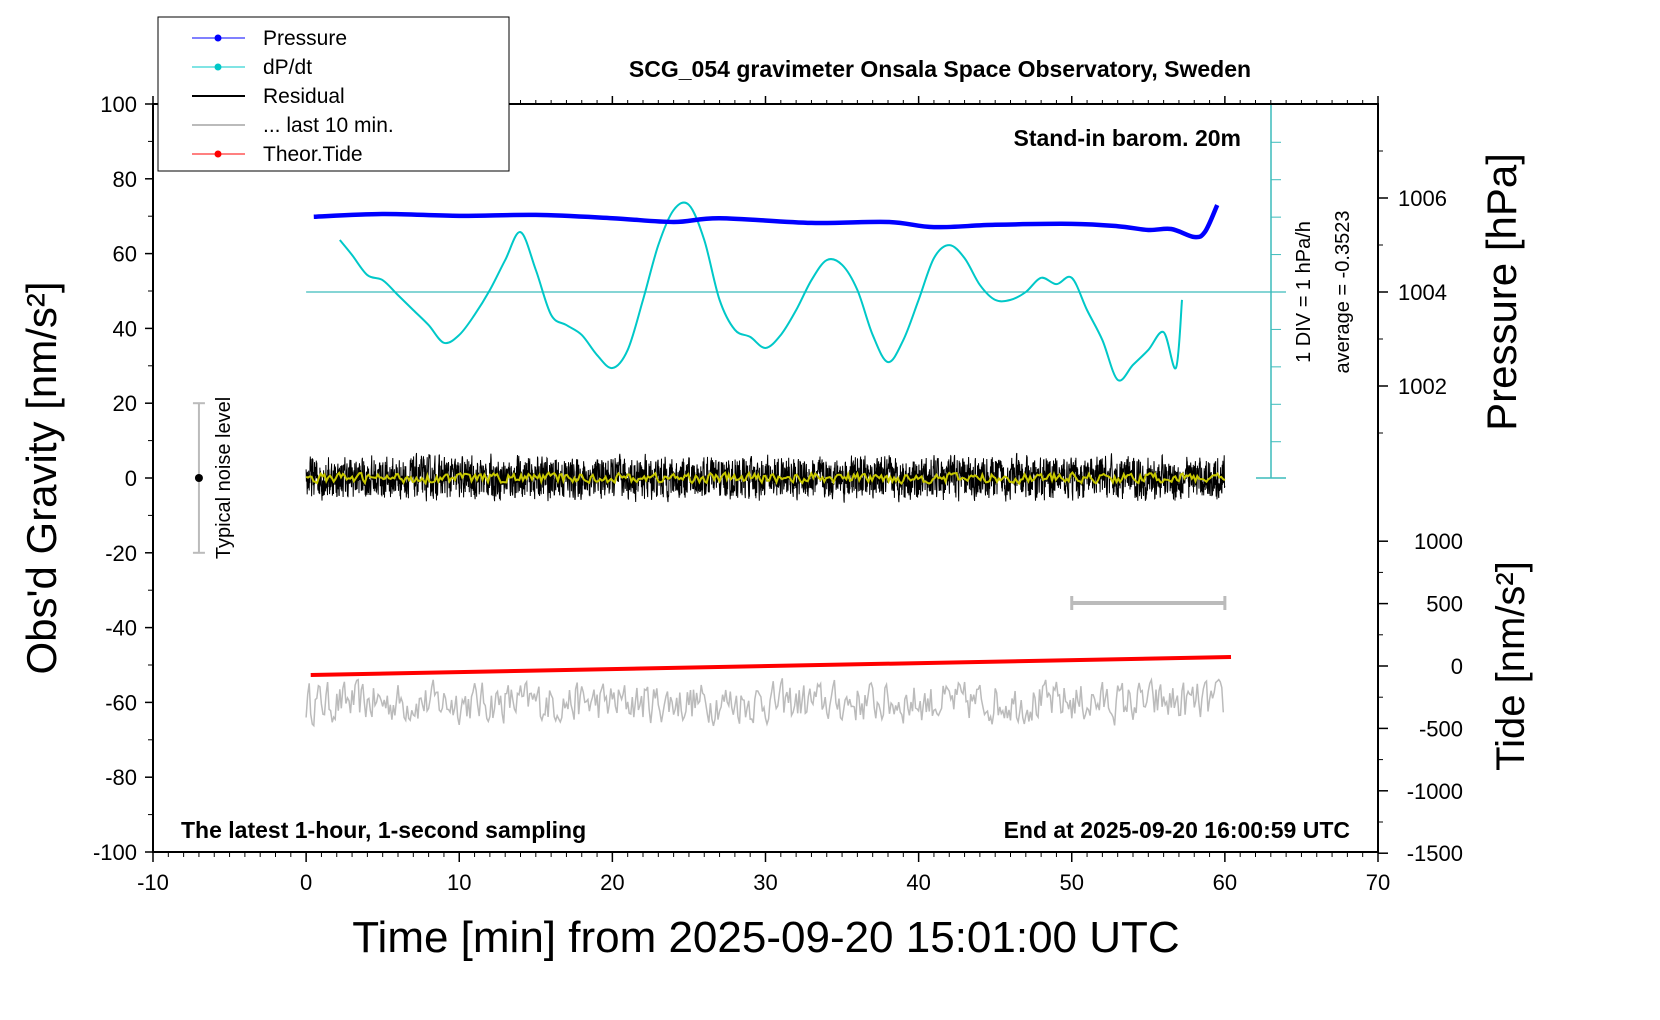 This screenshot has height=1020, width=1660. What do you see at coordinates (1422, 292) in the screenshot?
I see `pressure-tick-label: 1004` at bounding box center [1422, 292].